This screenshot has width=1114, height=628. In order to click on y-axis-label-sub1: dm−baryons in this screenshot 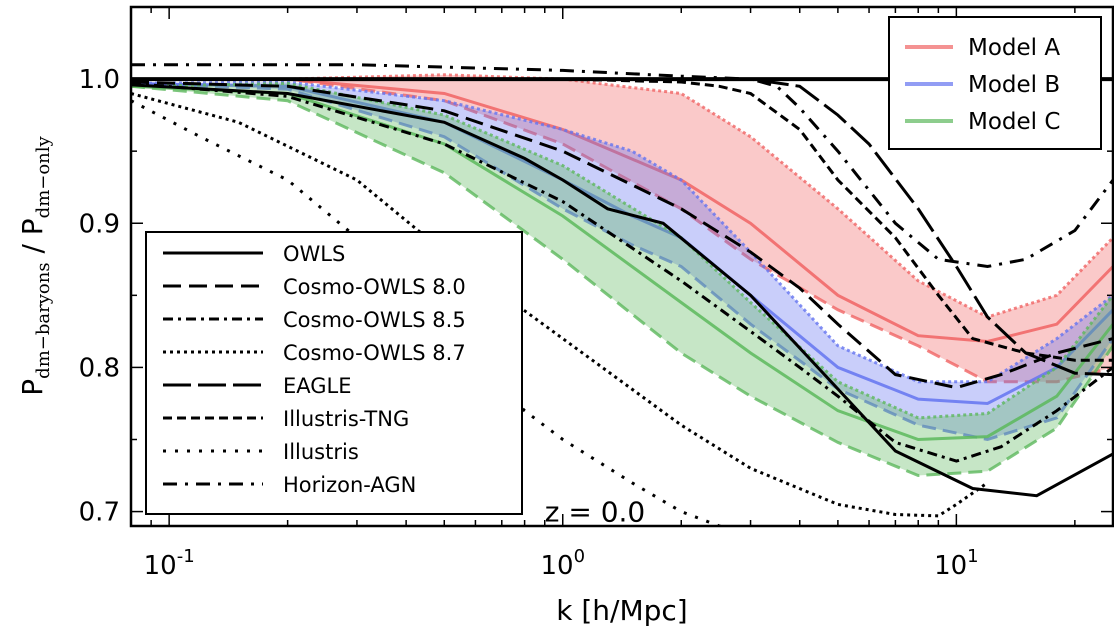, I will do `click(43, 320)`.